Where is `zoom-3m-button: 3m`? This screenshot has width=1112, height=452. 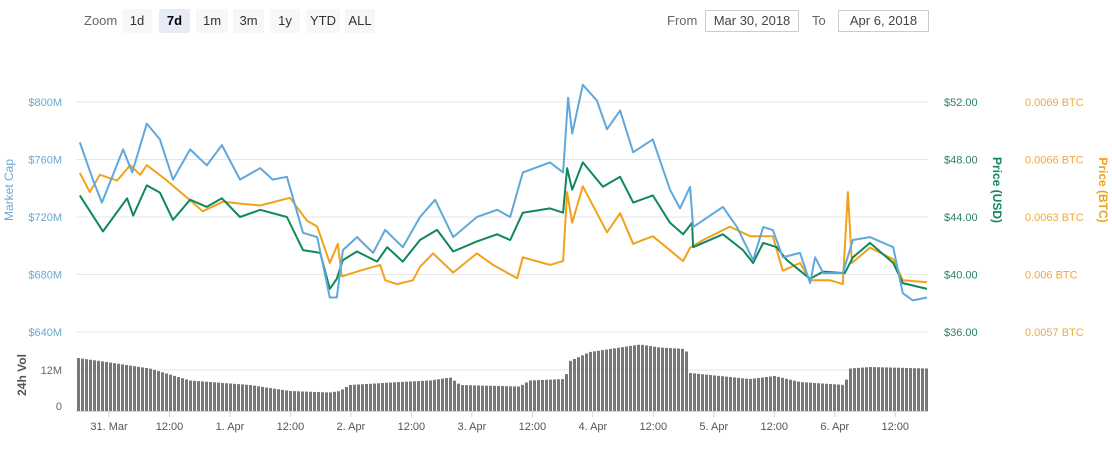
zoom-3m-button: 3m is located at coordinates (248, 21).